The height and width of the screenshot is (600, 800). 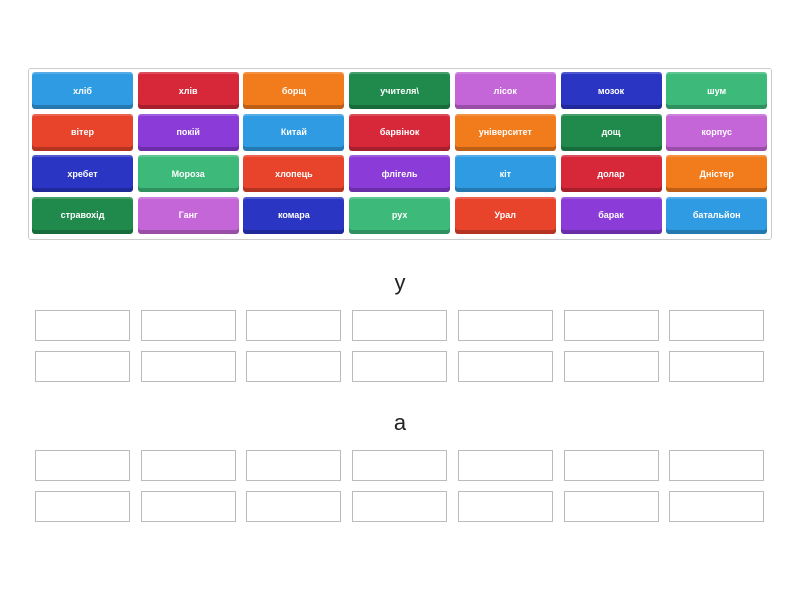 What do you see at coordinates (82, 132) in the screenshot?
I see `word-tile: вітер` at bounding box center [82, 132].